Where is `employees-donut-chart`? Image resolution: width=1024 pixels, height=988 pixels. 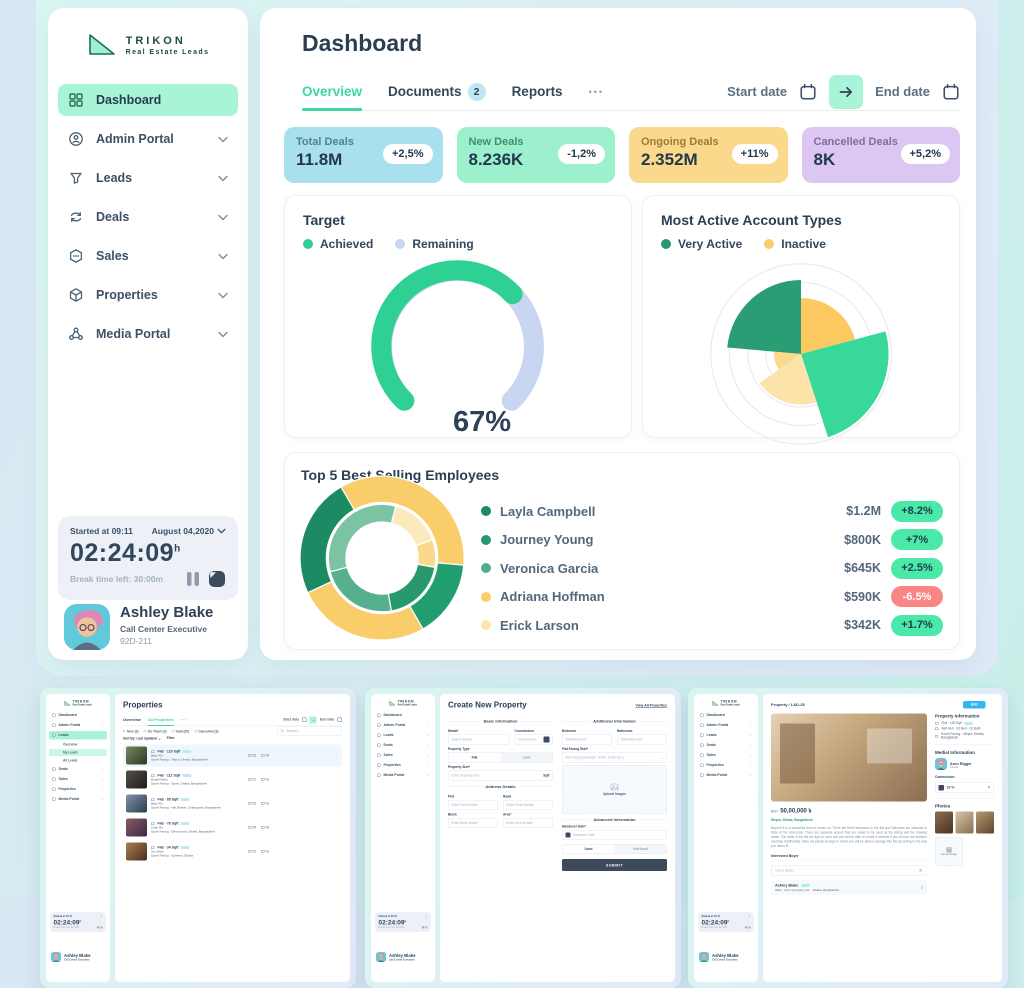 employees-donut-chart is located at coordinates (382, 560).